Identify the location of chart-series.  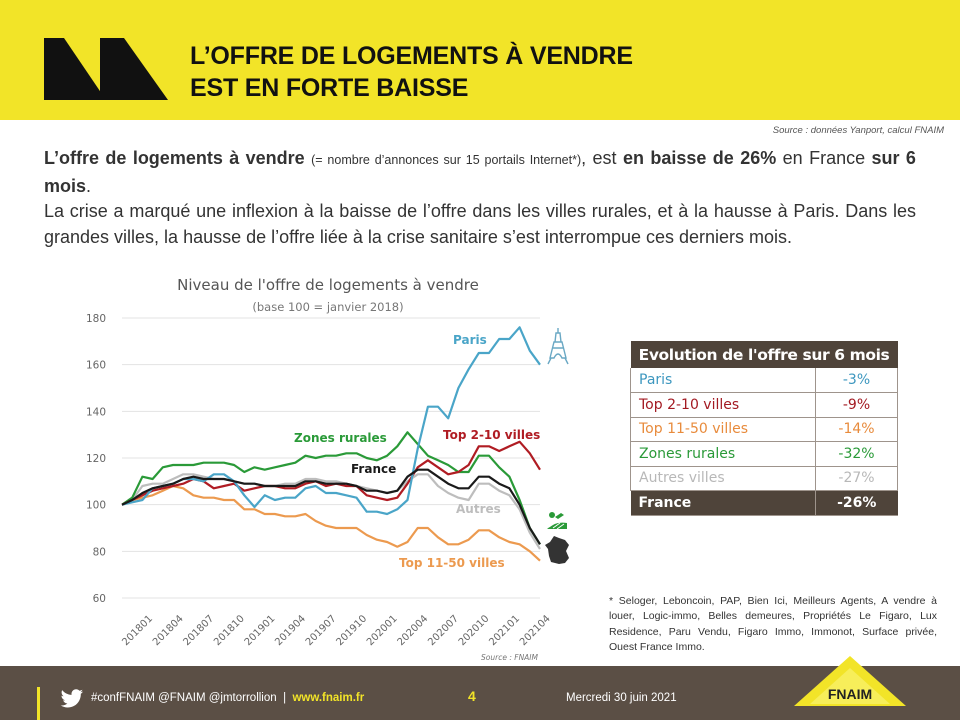
(331, 444).